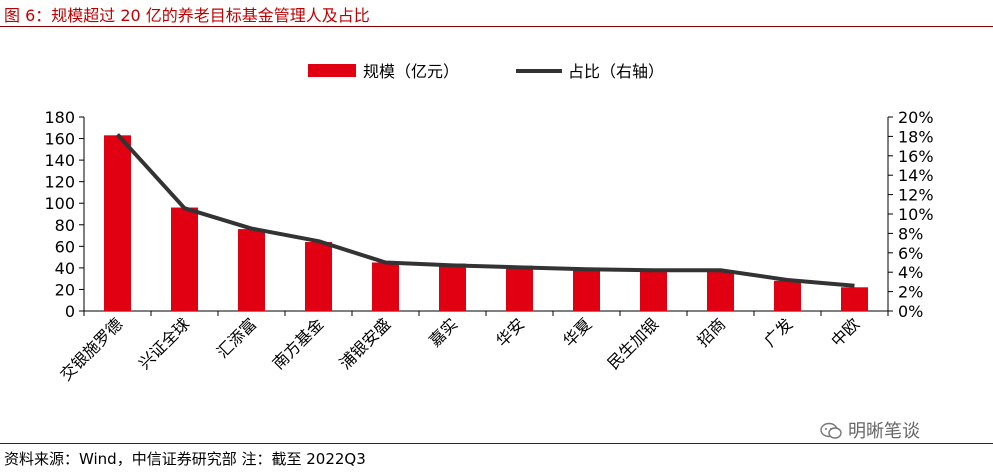 The height and width of the screenshot is (472, 993). Describe the element at coordinates (65, 289) in the screenshot. I see `y-left-tick-label: 20` at that location.